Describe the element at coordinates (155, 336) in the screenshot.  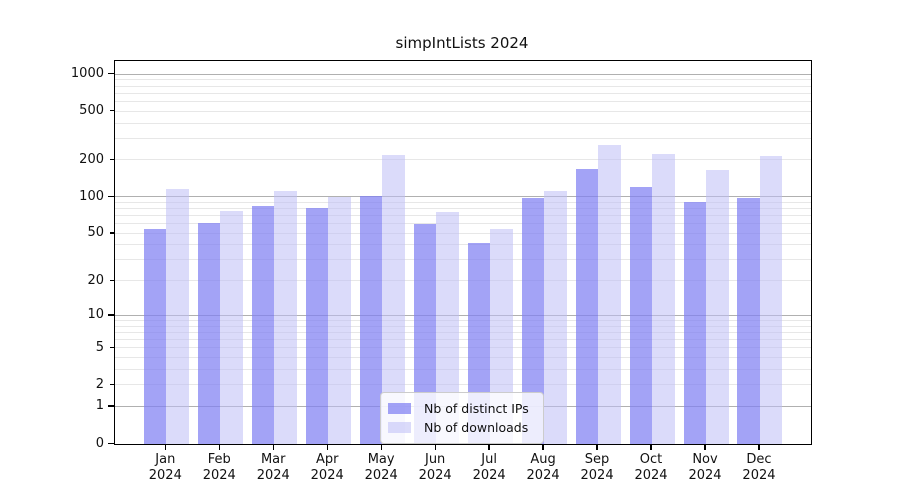
I see `bar-distinct-ips-jan` at that location.